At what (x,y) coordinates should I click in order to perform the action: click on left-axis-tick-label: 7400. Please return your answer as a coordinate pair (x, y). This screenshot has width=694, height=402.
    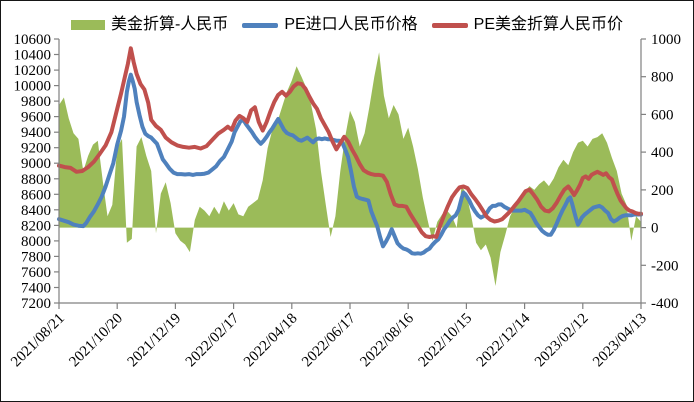
    Looking at the image, I should click on (36, 289).